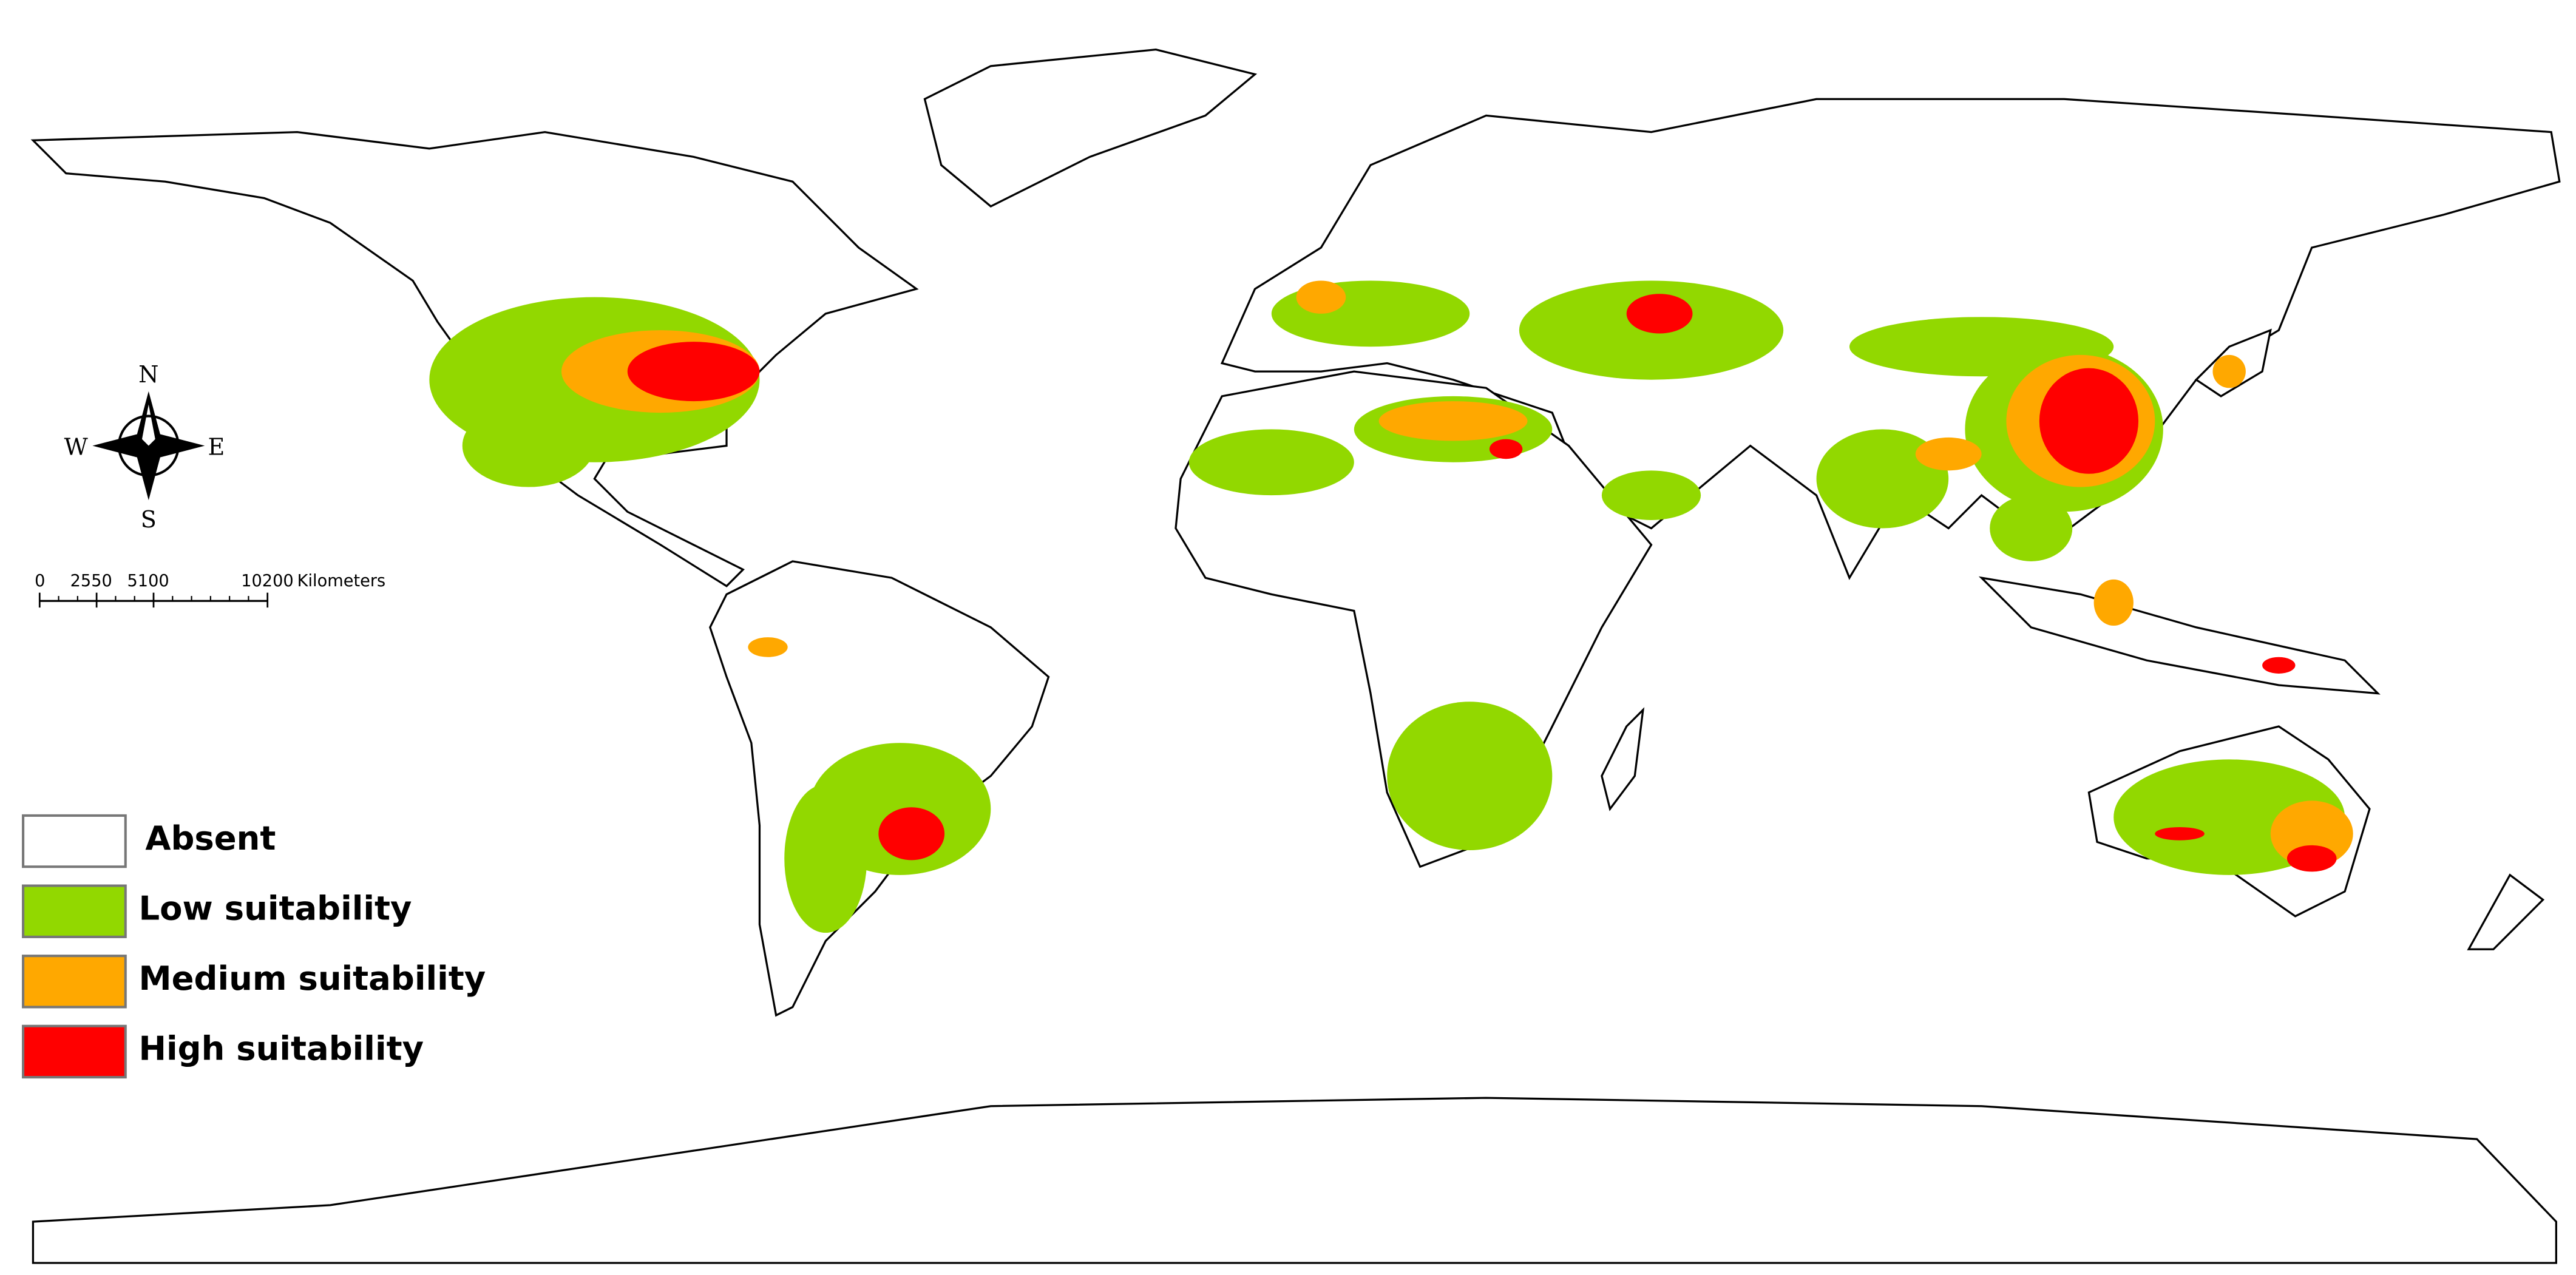  What do you see at coordinates (342, 581) in the screenshot?
I see `scale-unit: Kilometers` at bounding box center [342, 581].